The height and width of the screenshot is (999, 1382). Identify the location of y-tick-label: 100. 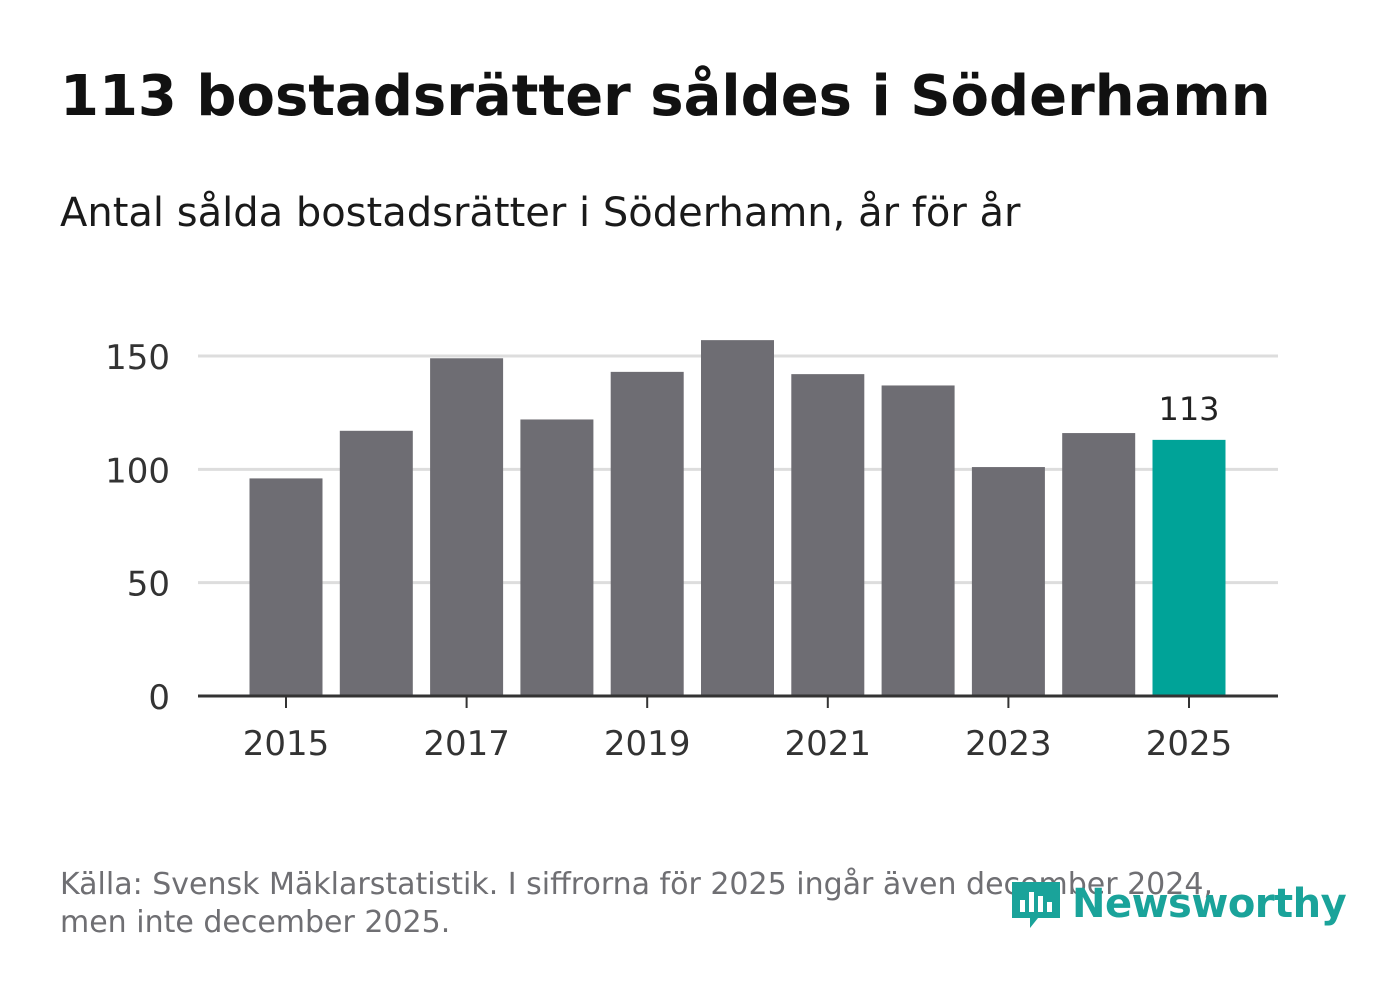
(137, 471).